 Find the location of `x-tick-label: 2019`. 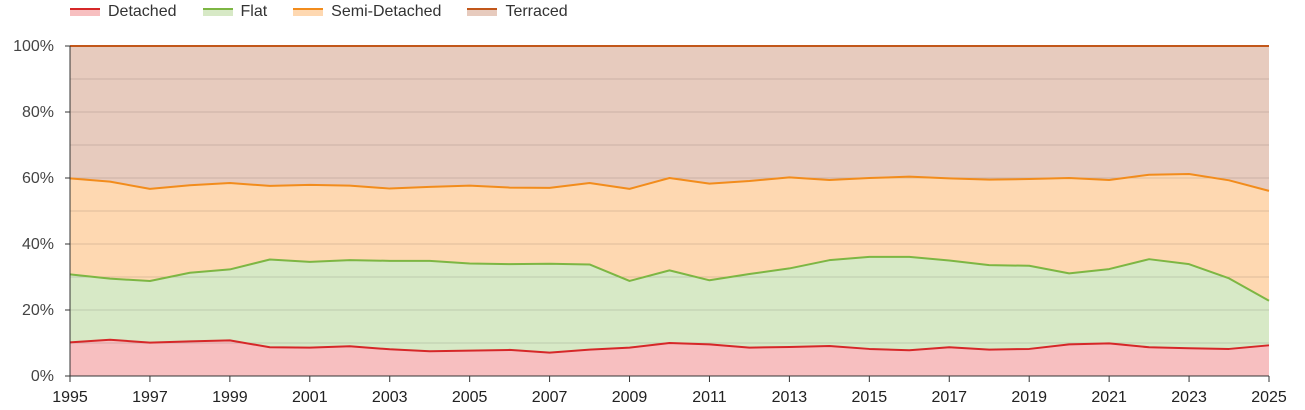

x-tick-label: 2019 is located at coordinates (1029, 397).